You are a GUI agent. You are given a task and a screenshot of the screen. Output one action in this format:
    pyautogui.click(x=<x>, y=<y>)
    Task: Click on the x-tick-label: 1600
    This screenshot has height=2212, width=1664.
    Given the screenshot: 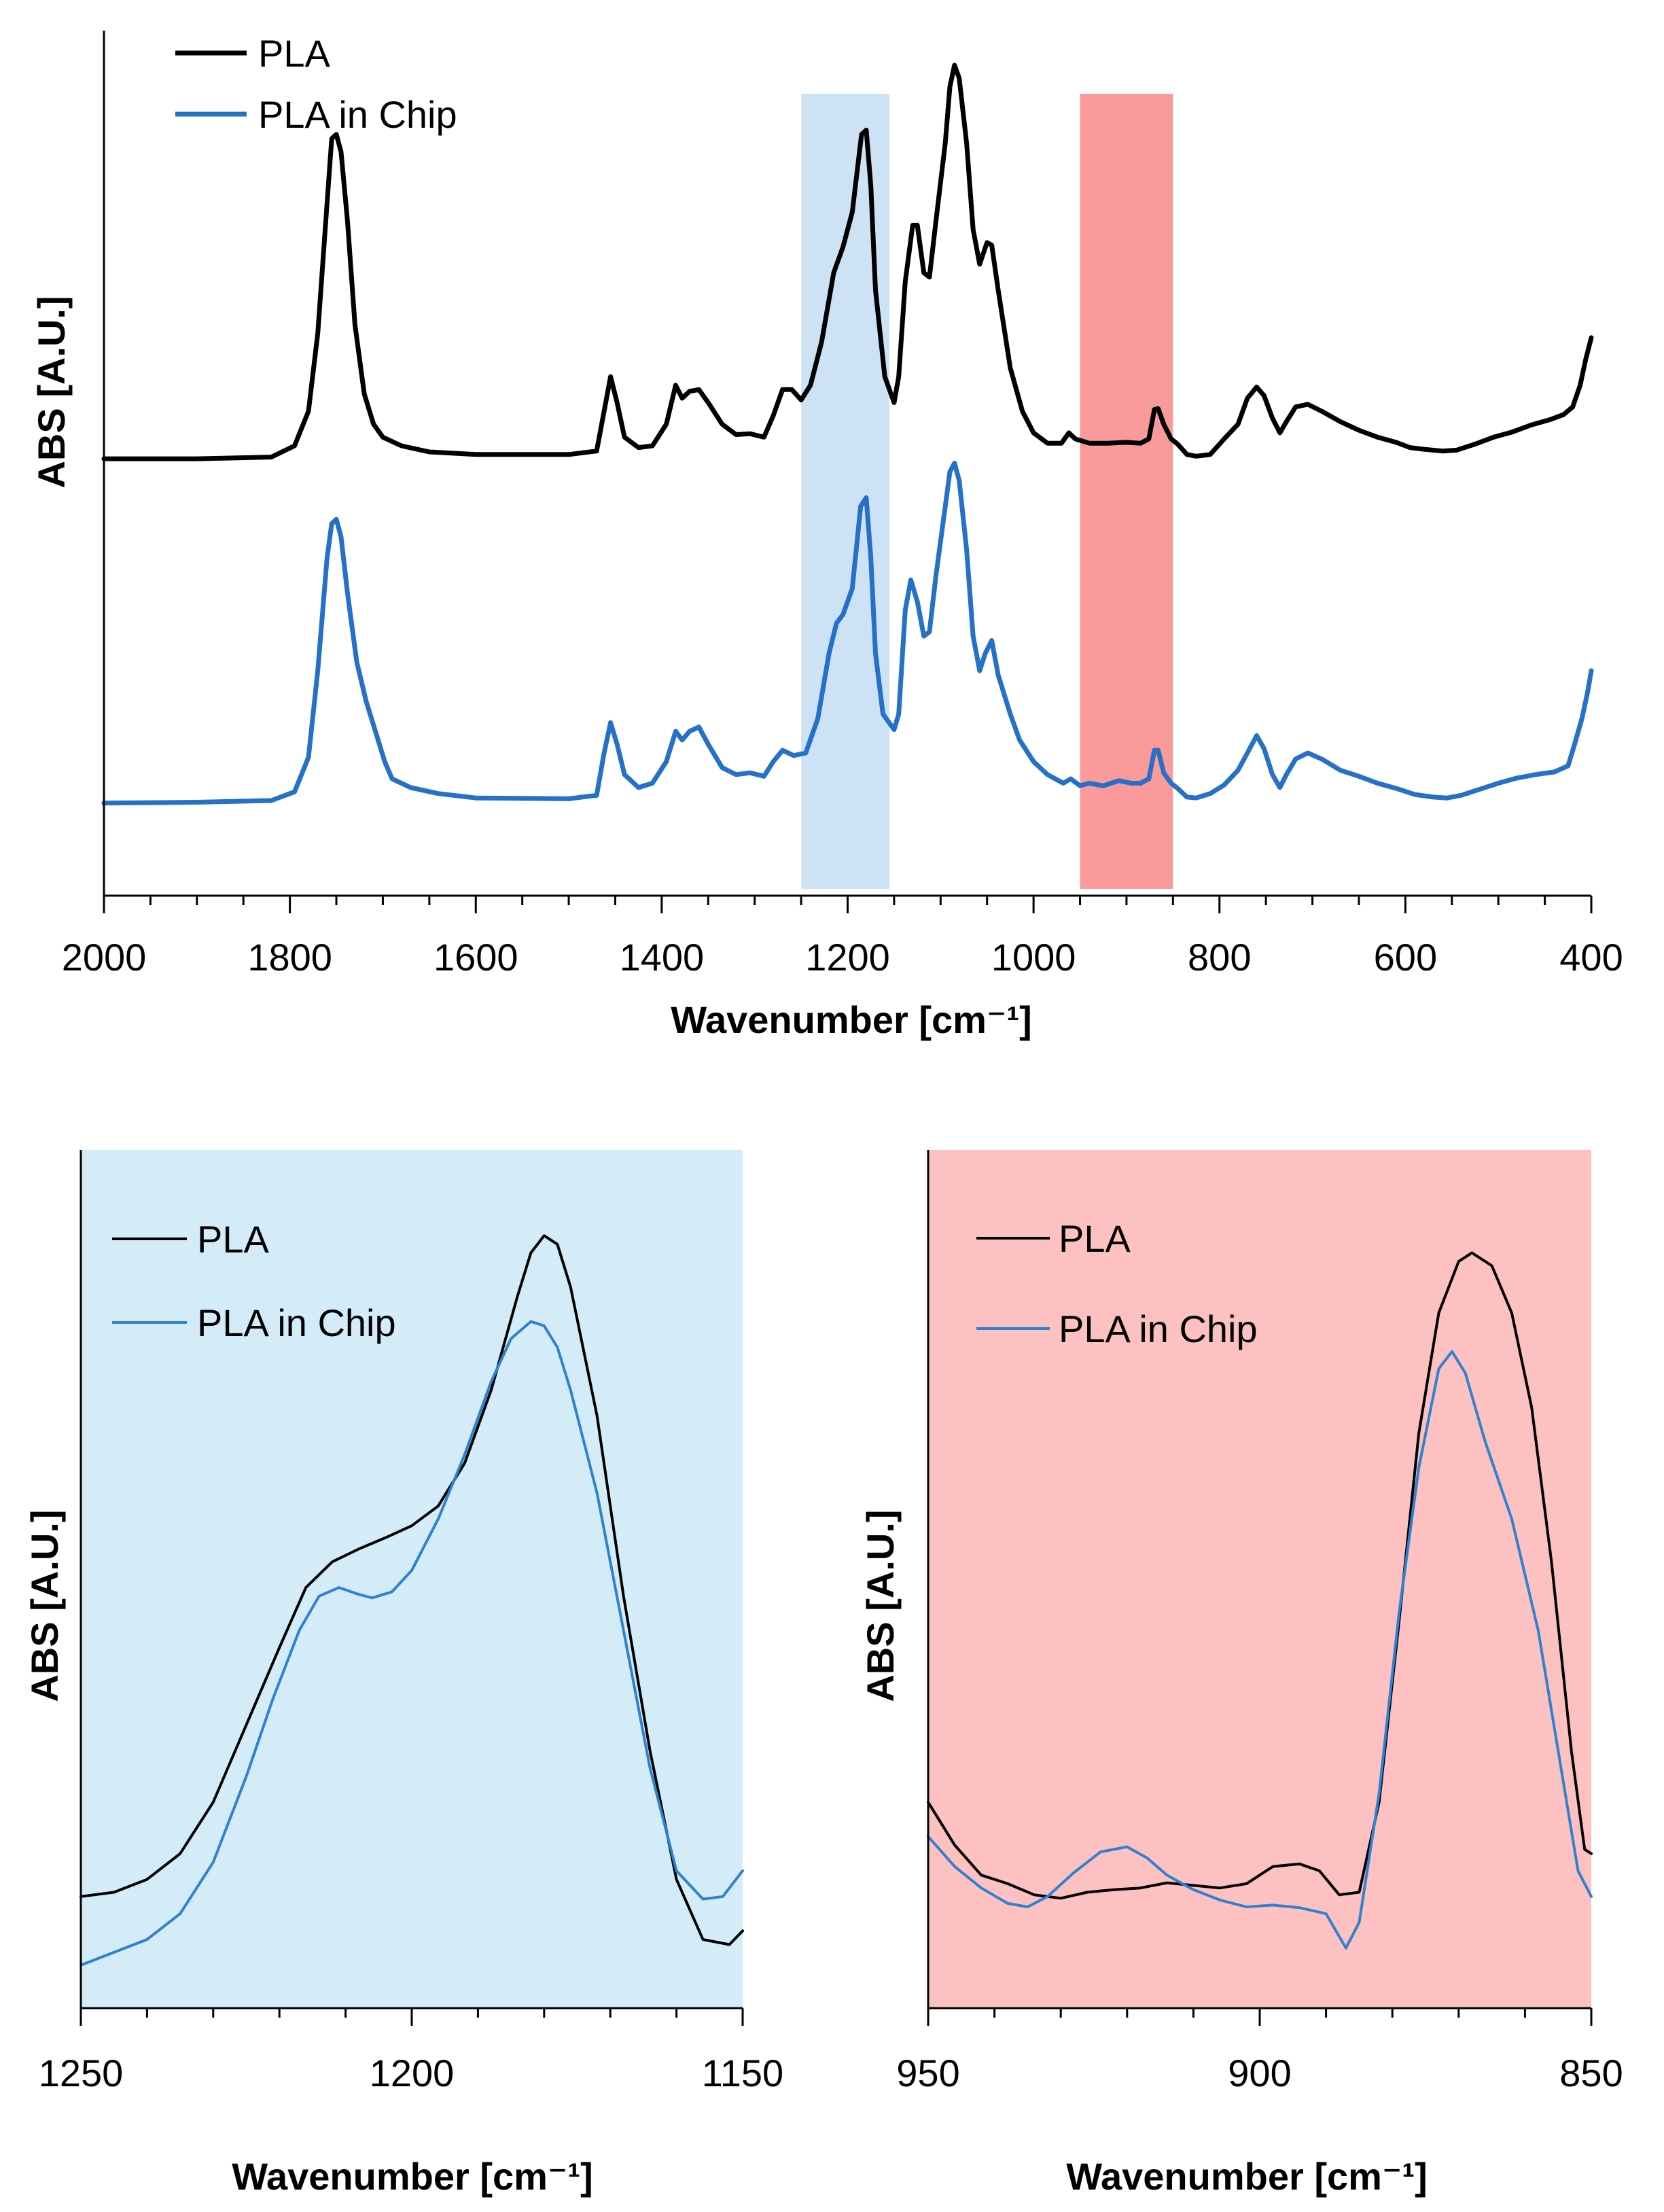 What is the action you would take?
    pyautogui.click(x=475, y=957)
    